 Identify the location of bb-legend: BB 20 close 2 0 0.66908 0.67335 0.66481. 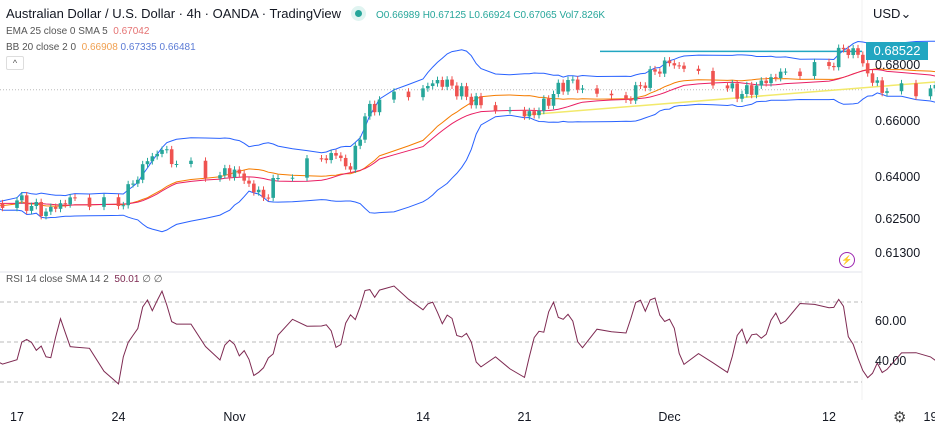
(101, 47).